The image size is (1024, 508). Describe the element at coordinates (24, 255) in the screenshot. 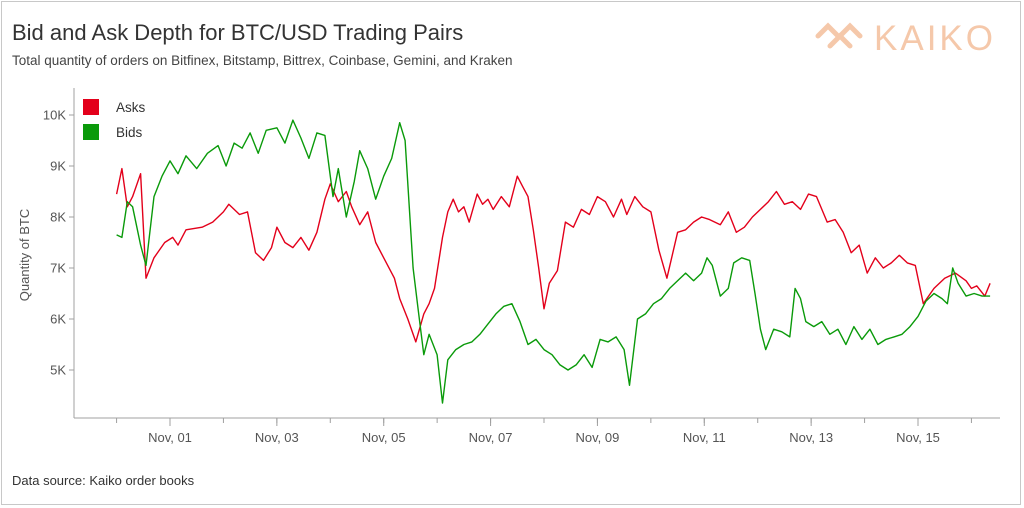

I see `y-axis-label: Quantity of BTC` at that location.